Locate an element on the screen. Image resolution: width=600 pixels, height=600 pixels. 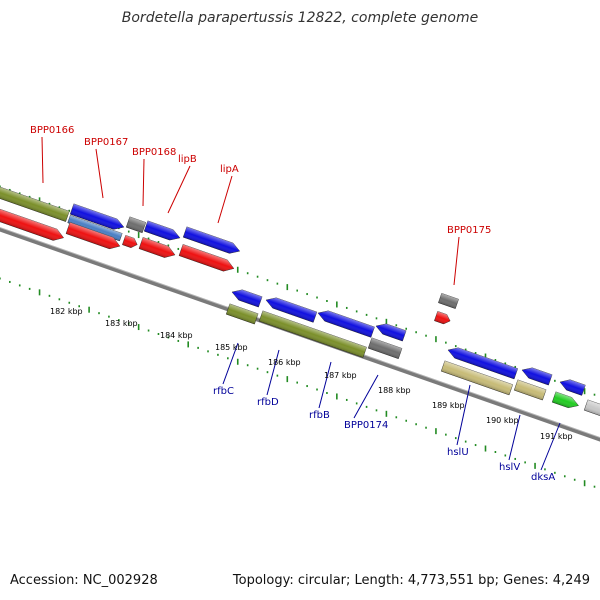
gene-blue-b3 is located at coordinates (346, 324).